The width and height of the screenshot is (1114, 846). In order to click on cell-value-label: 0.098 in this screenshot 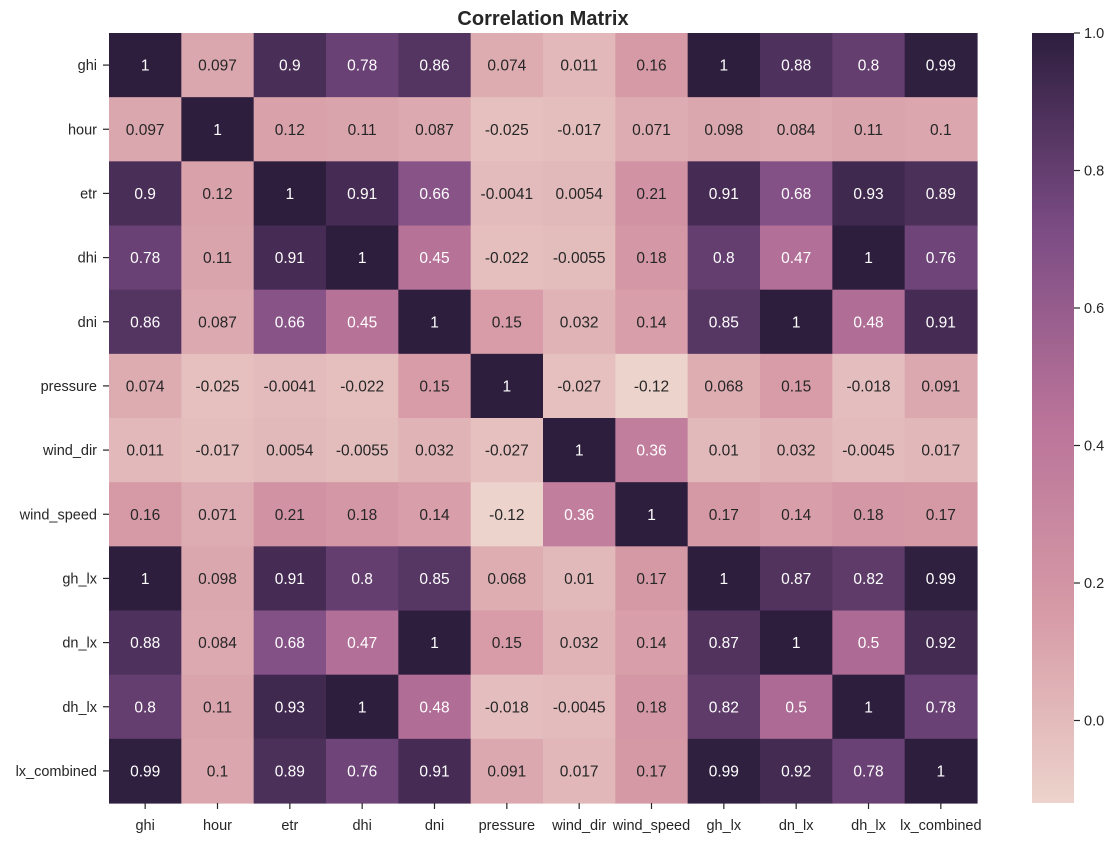, I will do `click(723, 130)`.